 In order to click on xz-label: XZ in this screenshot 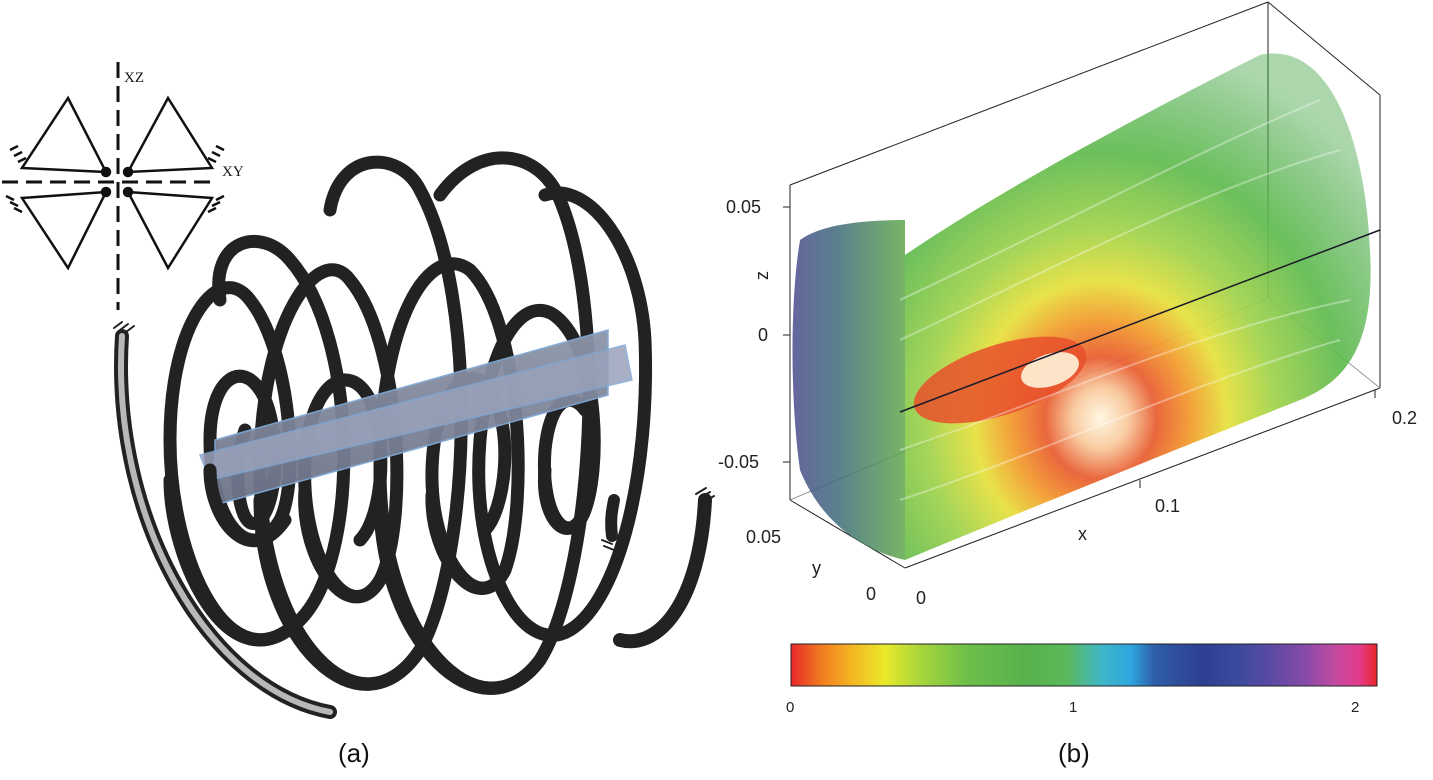, I will do `click(134, 78)`.